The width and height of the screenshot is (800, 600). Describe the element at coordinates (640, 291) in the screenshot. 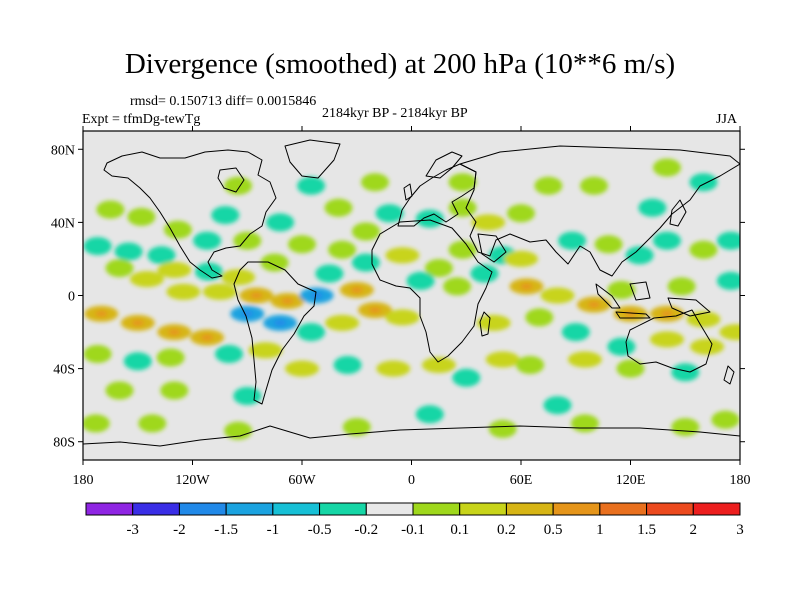

I see `coastline-borneo` at that location.